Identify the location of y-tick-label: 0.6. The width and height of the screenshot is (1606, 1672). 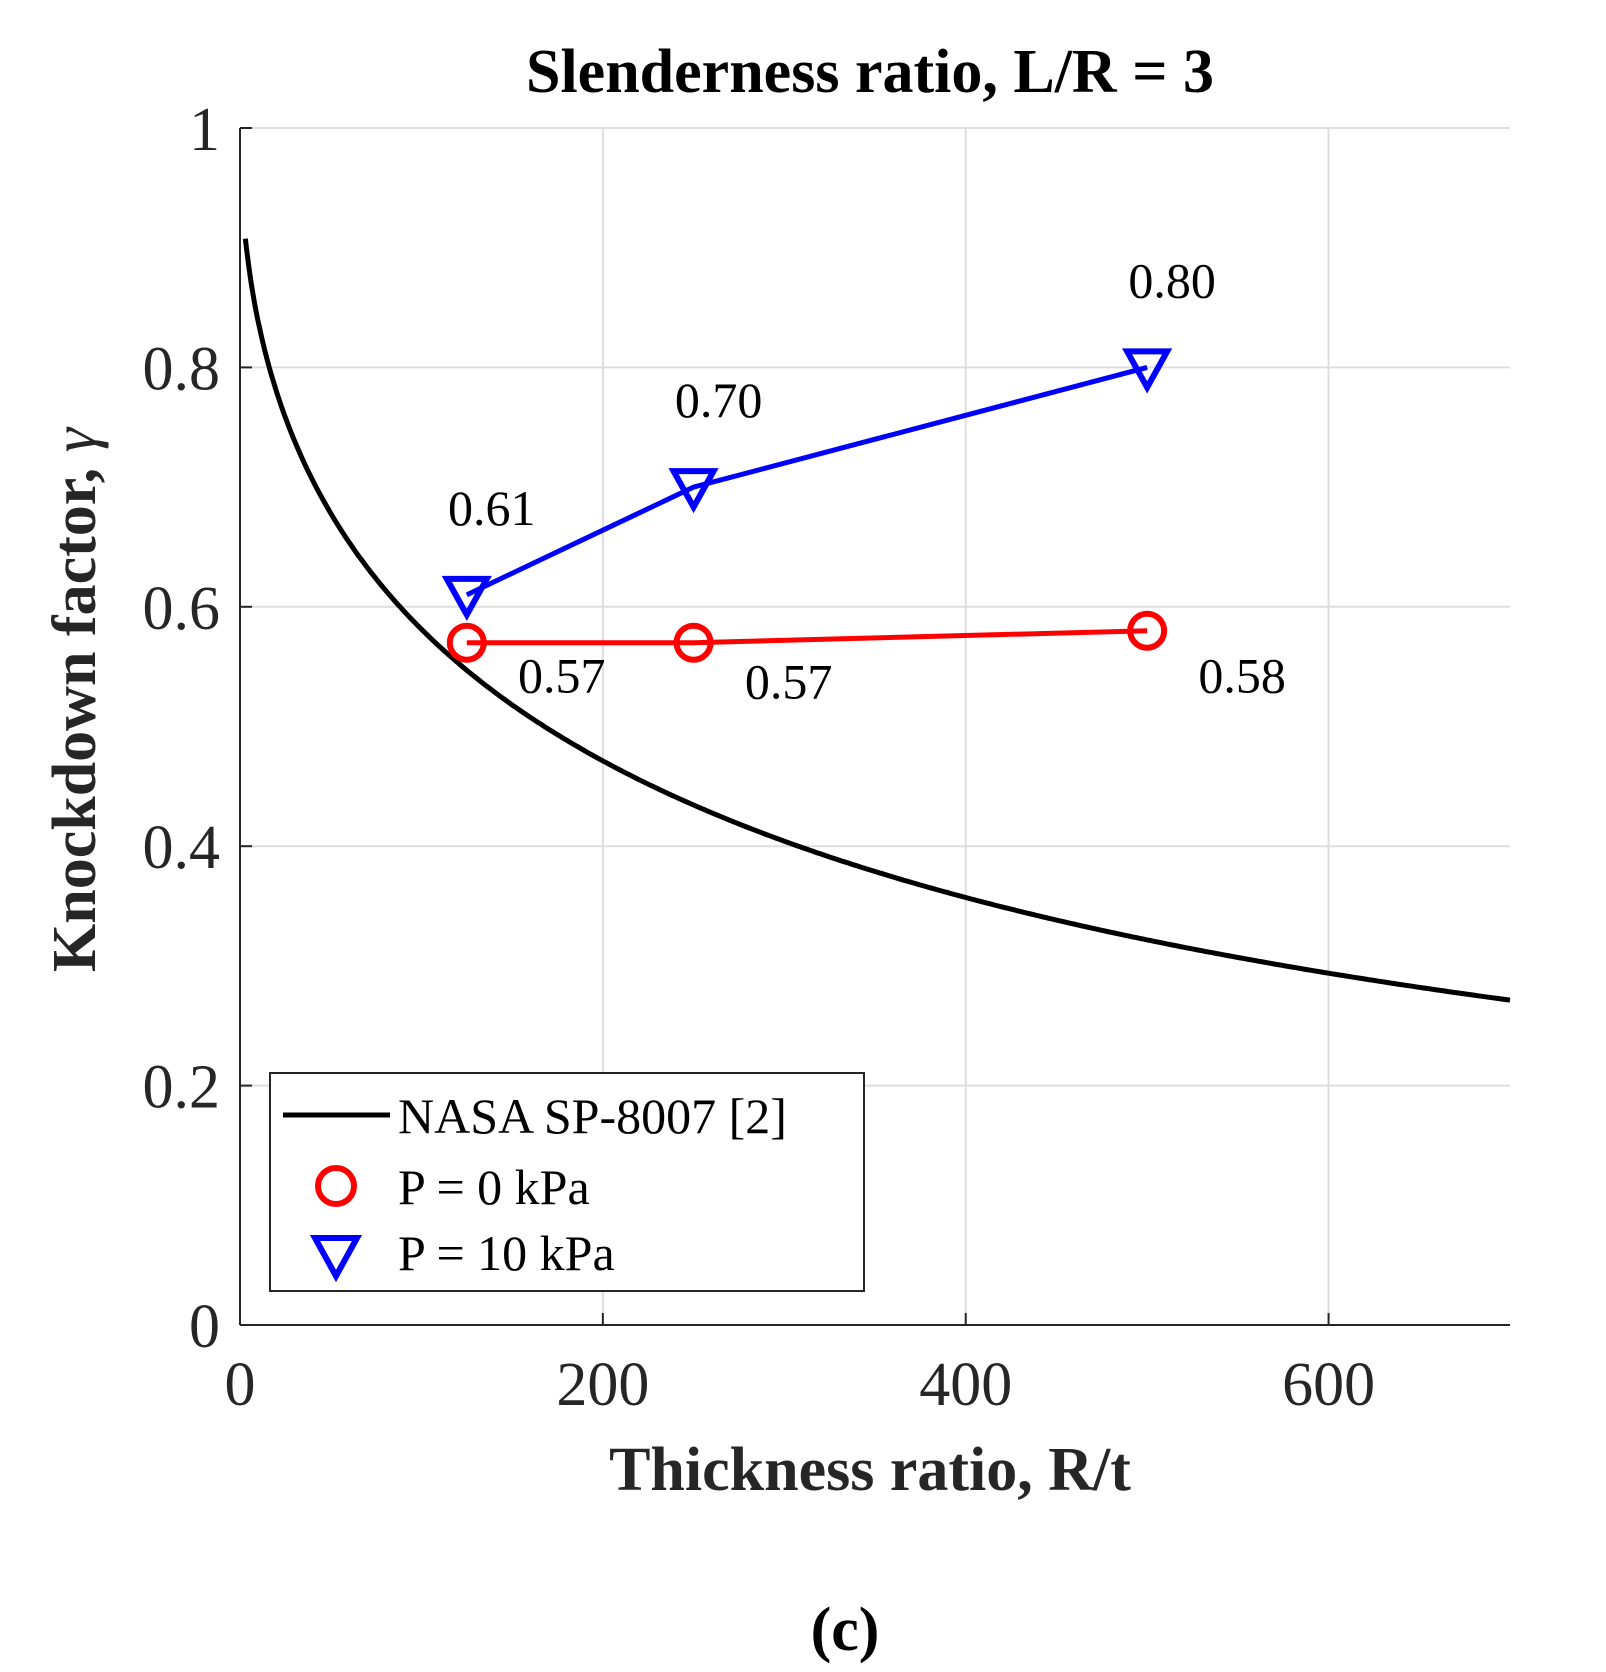
(182, 609).